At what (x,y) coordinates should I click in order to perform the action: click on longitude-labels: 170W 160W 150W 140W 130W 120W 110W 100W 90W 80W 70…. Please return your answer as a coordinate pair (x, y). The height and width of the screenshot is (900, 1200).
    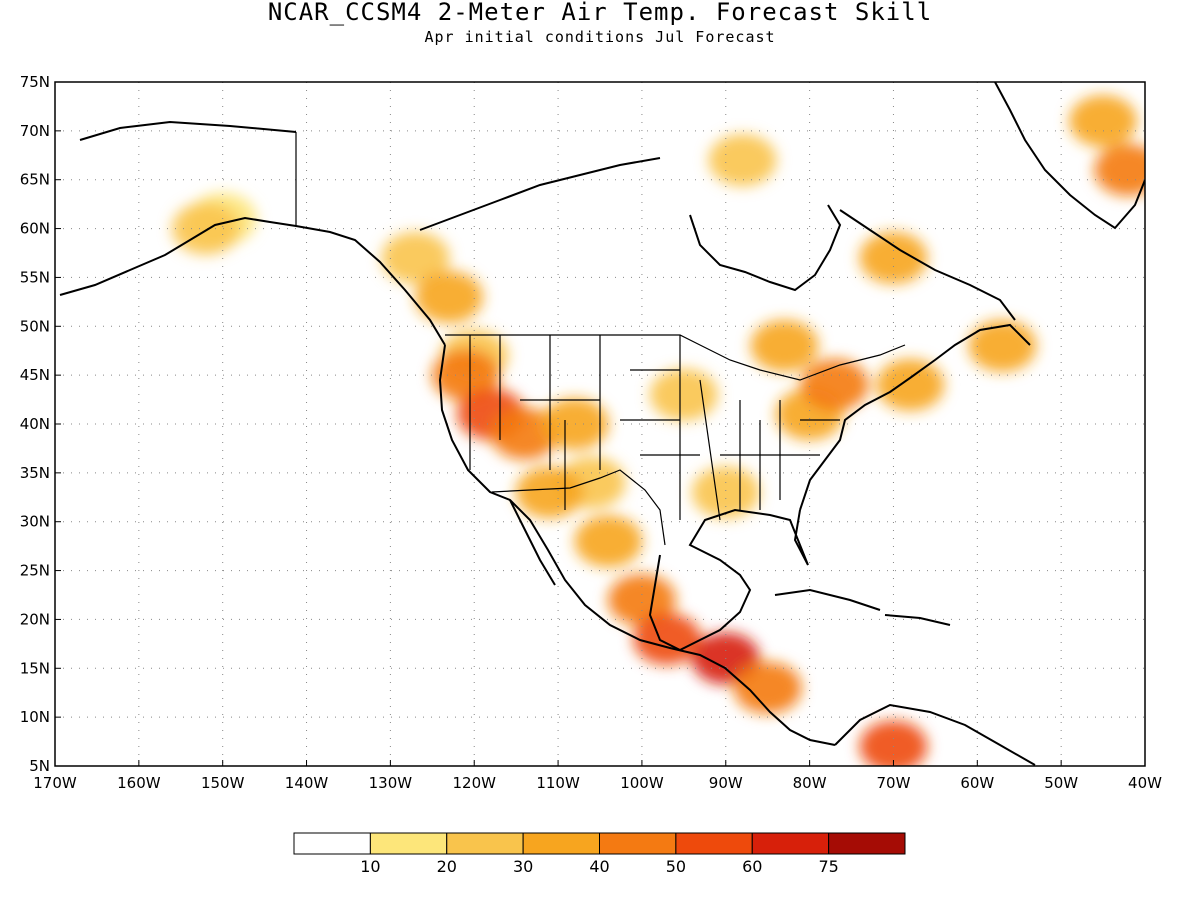
    Looking at the image, I should click on (597, 776).